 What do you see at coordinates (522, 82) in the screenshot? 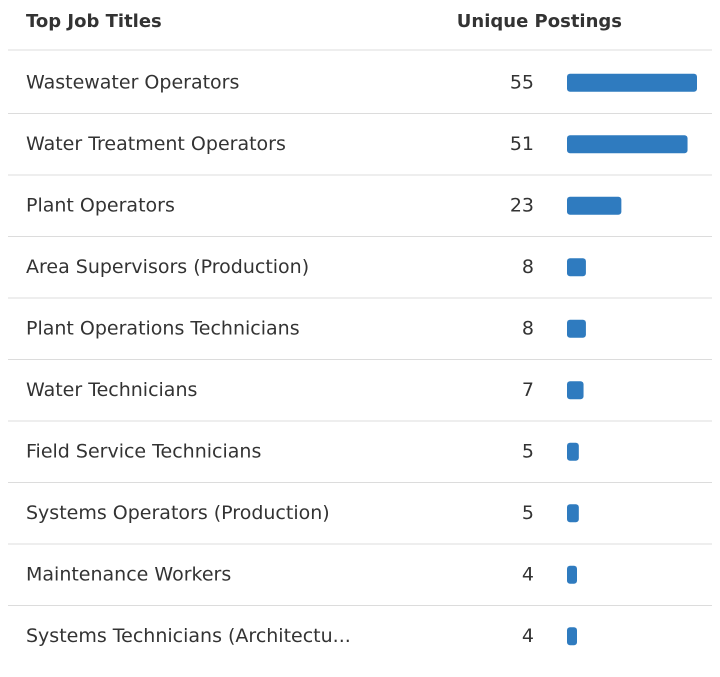
I see `value-label: 55` at bounding box center [522, 82].